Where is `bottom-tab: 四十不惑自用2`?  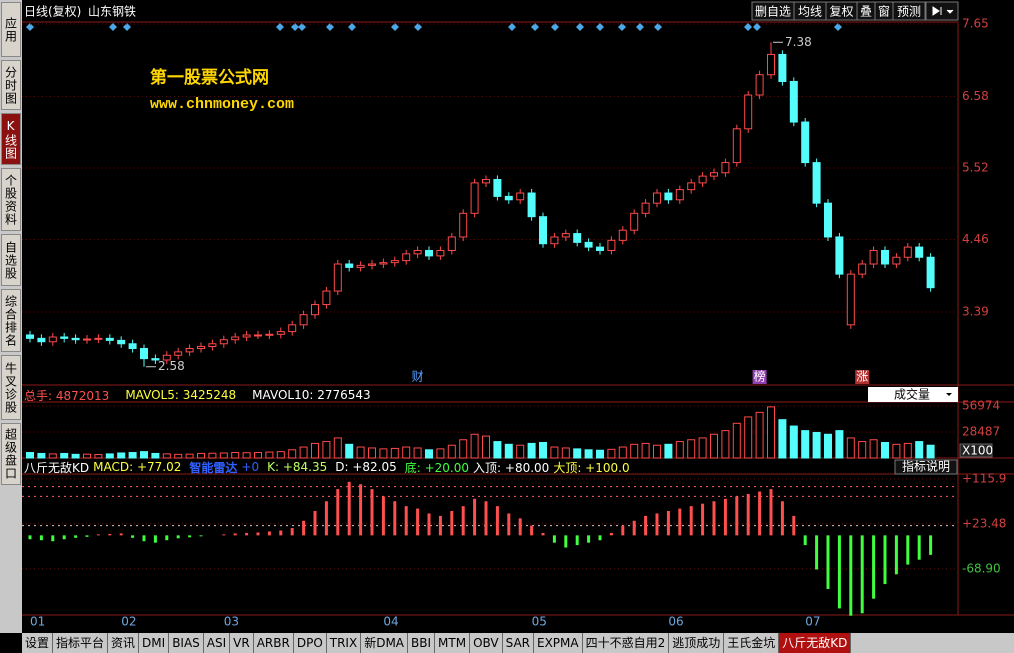 bottom-tab: 四十不惑自用2 is located at coordinates (626, 643).